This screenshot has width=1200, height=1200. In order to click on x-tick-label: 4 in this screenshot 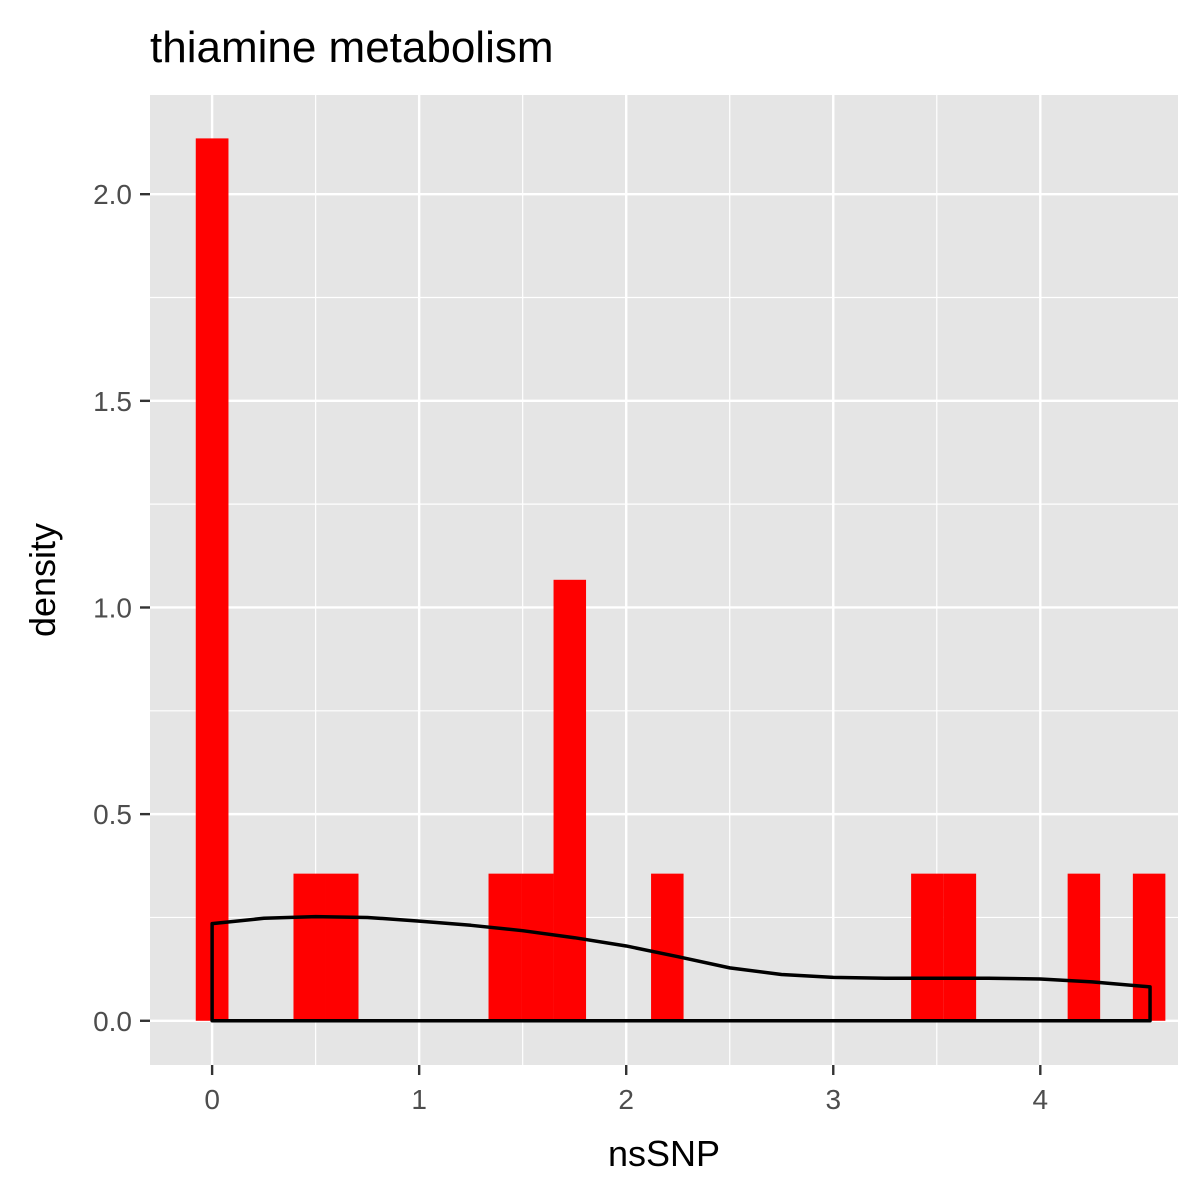, I will do `click(1041, 1099)`.